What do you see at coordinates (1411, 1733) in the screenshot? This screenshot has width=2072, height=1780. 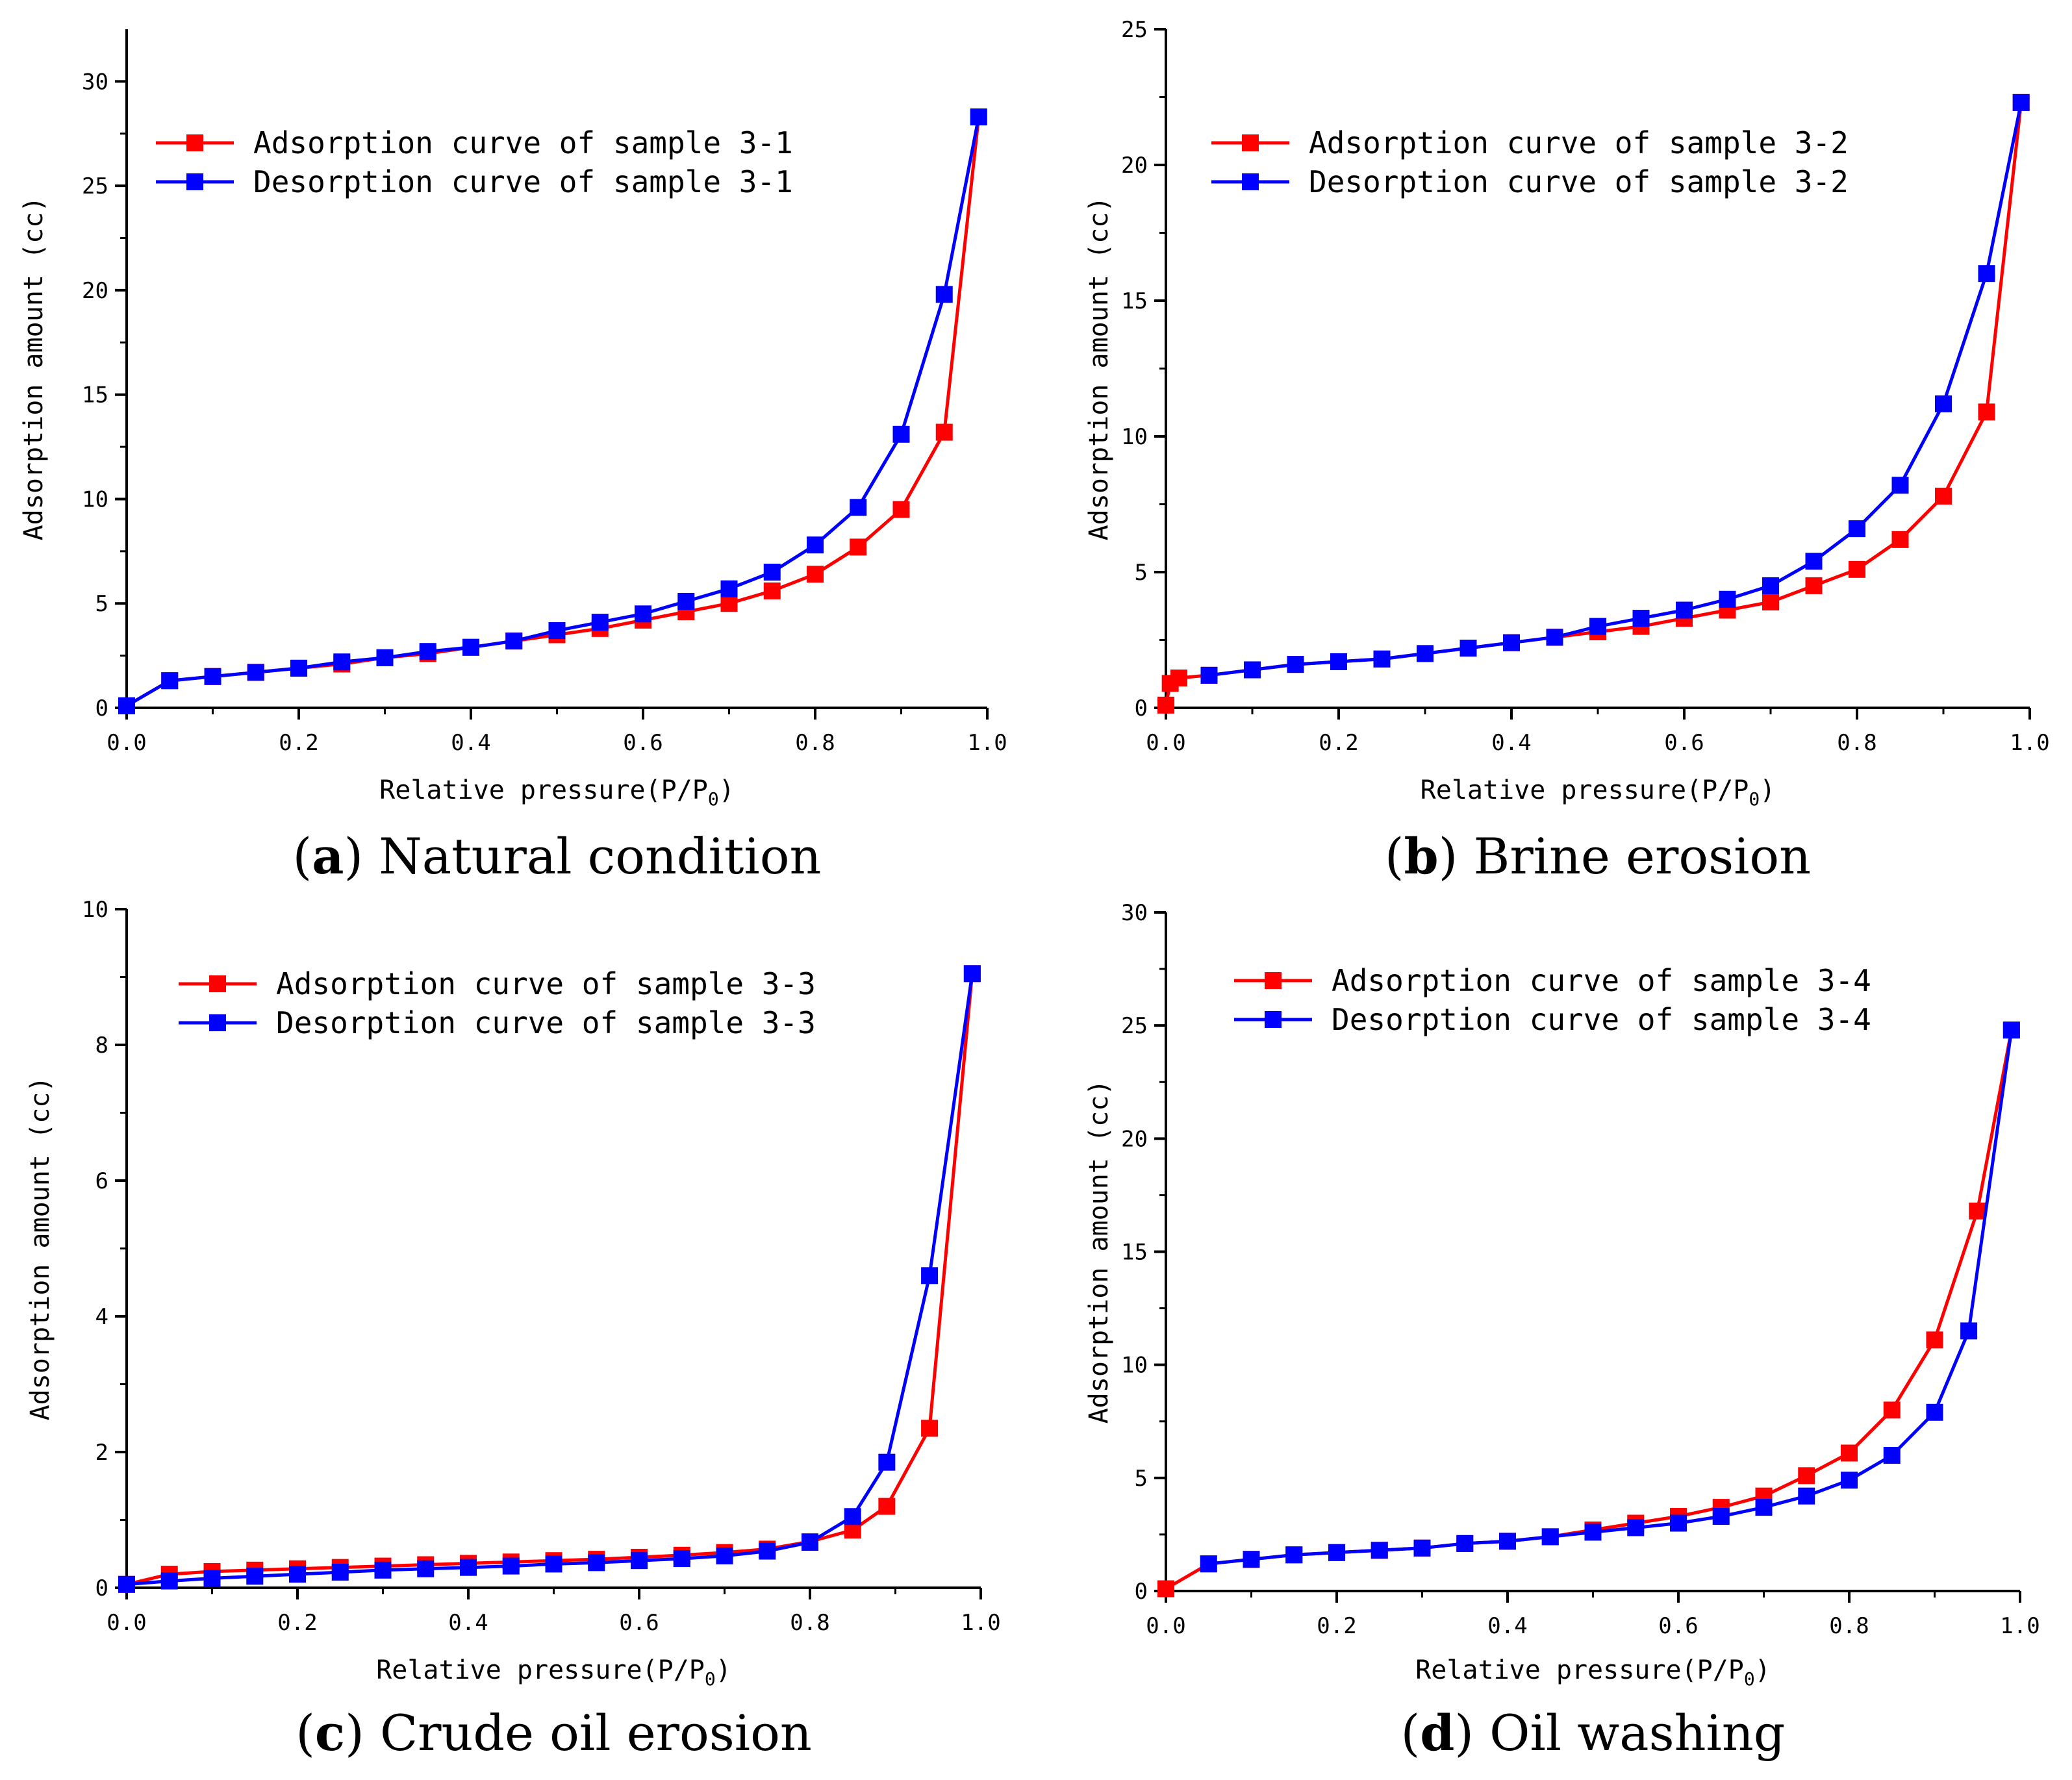 I see `caption-open-paren: (` at bounding box center [1411, 1733].